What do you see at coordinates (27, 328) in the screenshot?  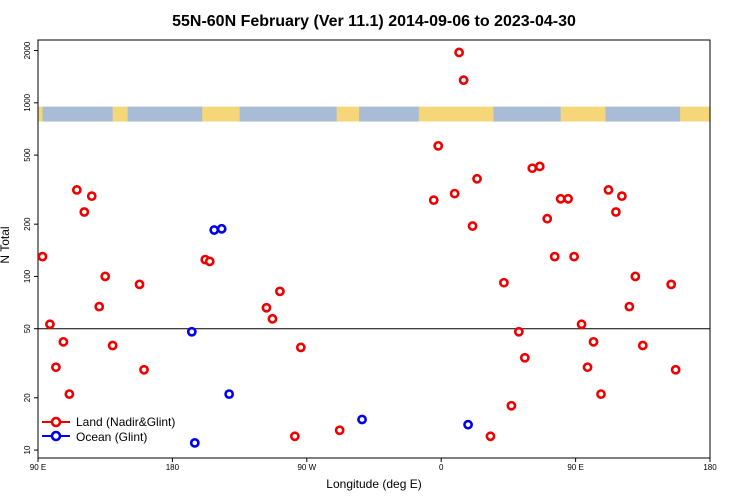 I see `y-tick-label: 50` at bounding box center [27, 328].